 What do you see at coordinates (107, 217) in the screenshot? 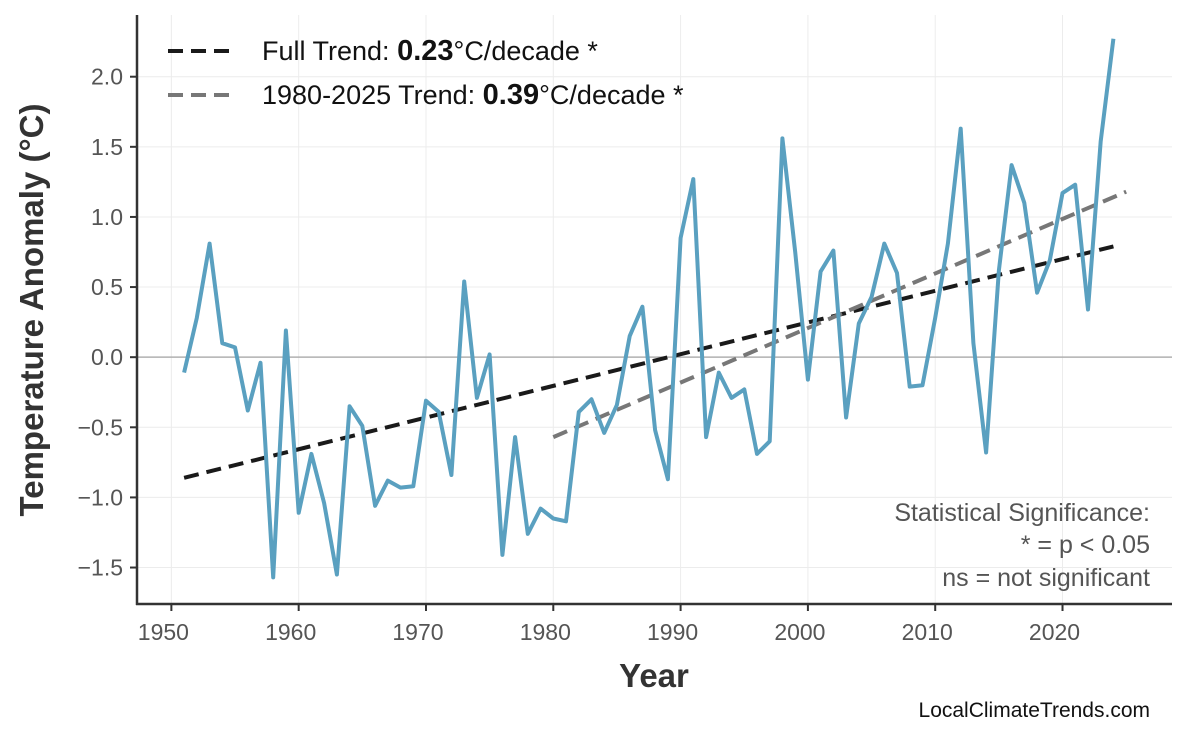
I see `y-tick-label: 1.0` at bounding box center [107, 217].